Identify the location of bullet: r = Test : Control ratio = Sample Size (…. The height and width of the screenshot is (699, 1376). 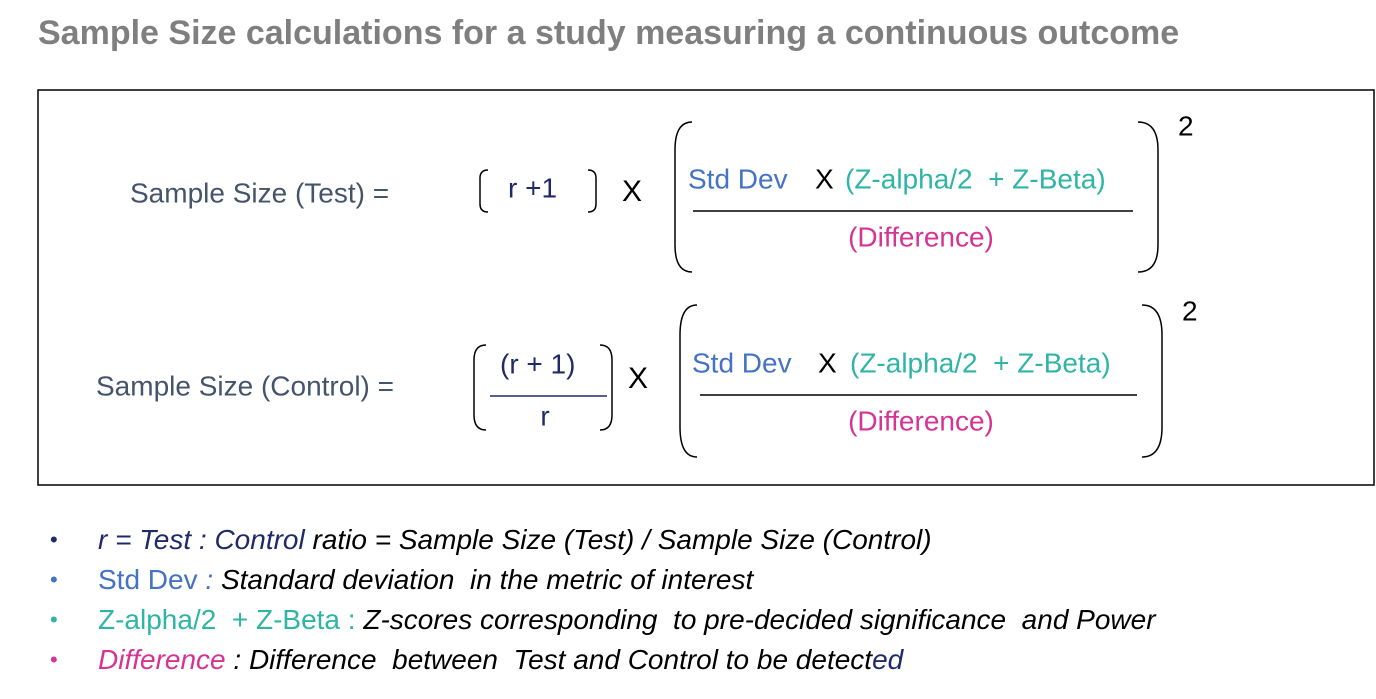
(603, 540).